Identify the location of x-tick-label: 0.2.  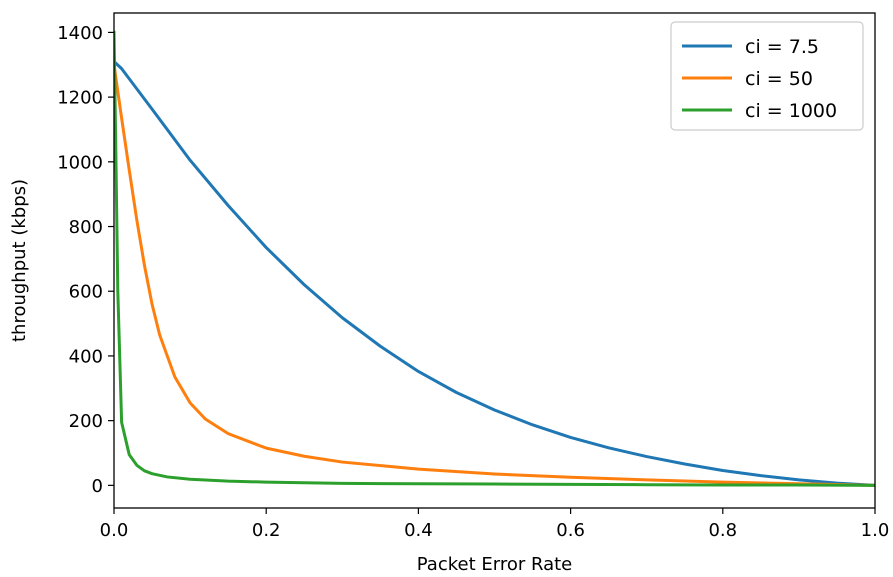
(266, 530).